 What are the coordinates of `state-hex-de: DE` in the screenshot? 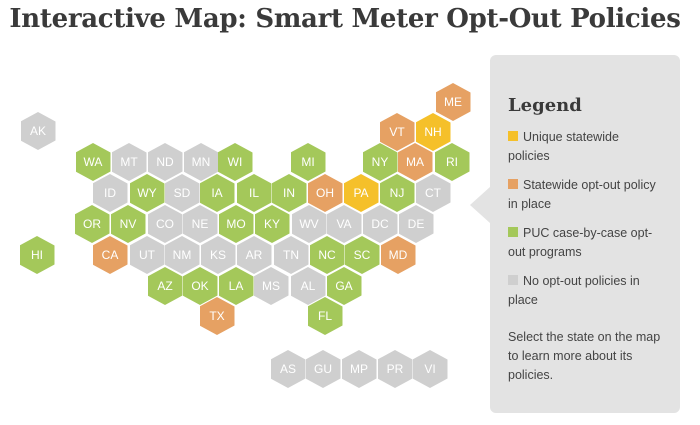 It's located at (416, 224).